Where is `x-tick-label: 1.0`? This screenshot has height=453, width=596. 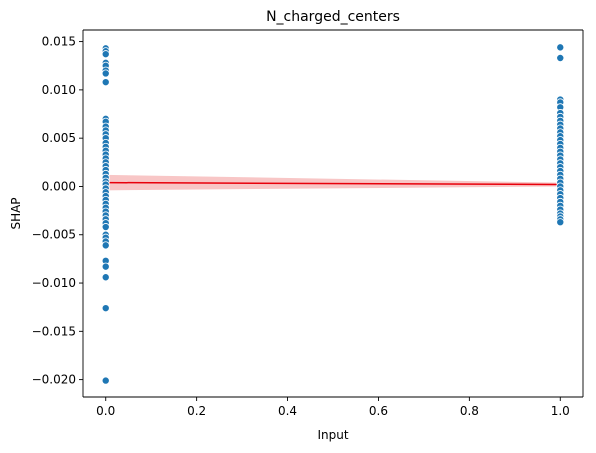 x-tick-label: 1.0 is located at coordinates (560, 411).